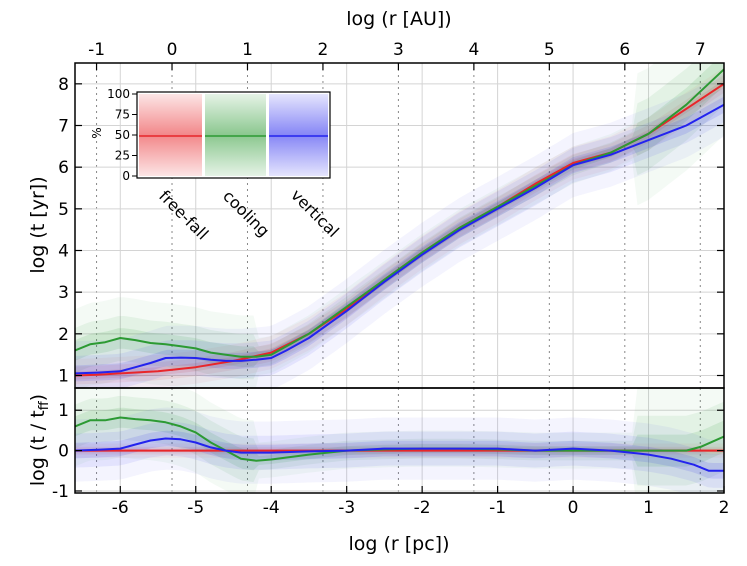 Image resolution: width=747 pixels, height=566 pixels. I want to click on legend-tick-label: 75, so click(122, 115).